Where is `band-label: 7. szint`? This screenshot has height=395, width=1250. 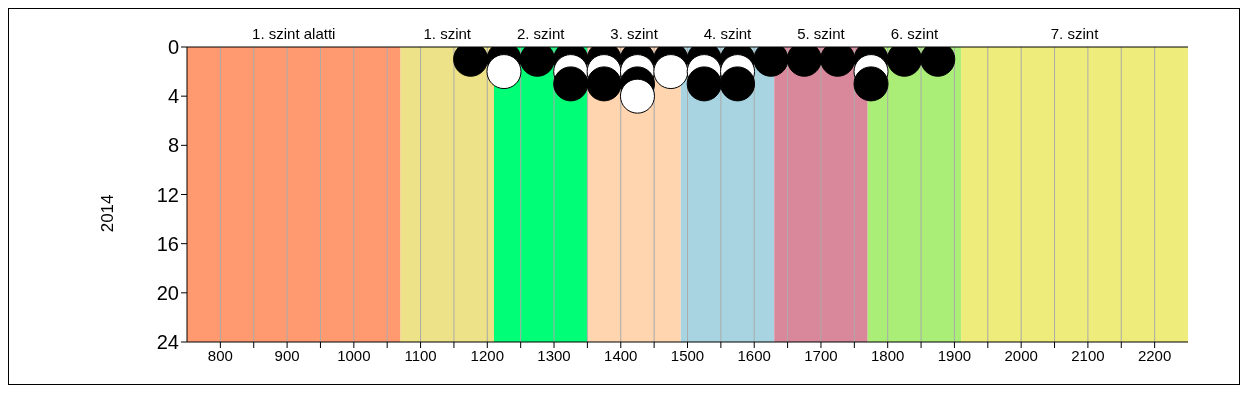
band-label: 7. szint is located at coordinates (1075, 33).